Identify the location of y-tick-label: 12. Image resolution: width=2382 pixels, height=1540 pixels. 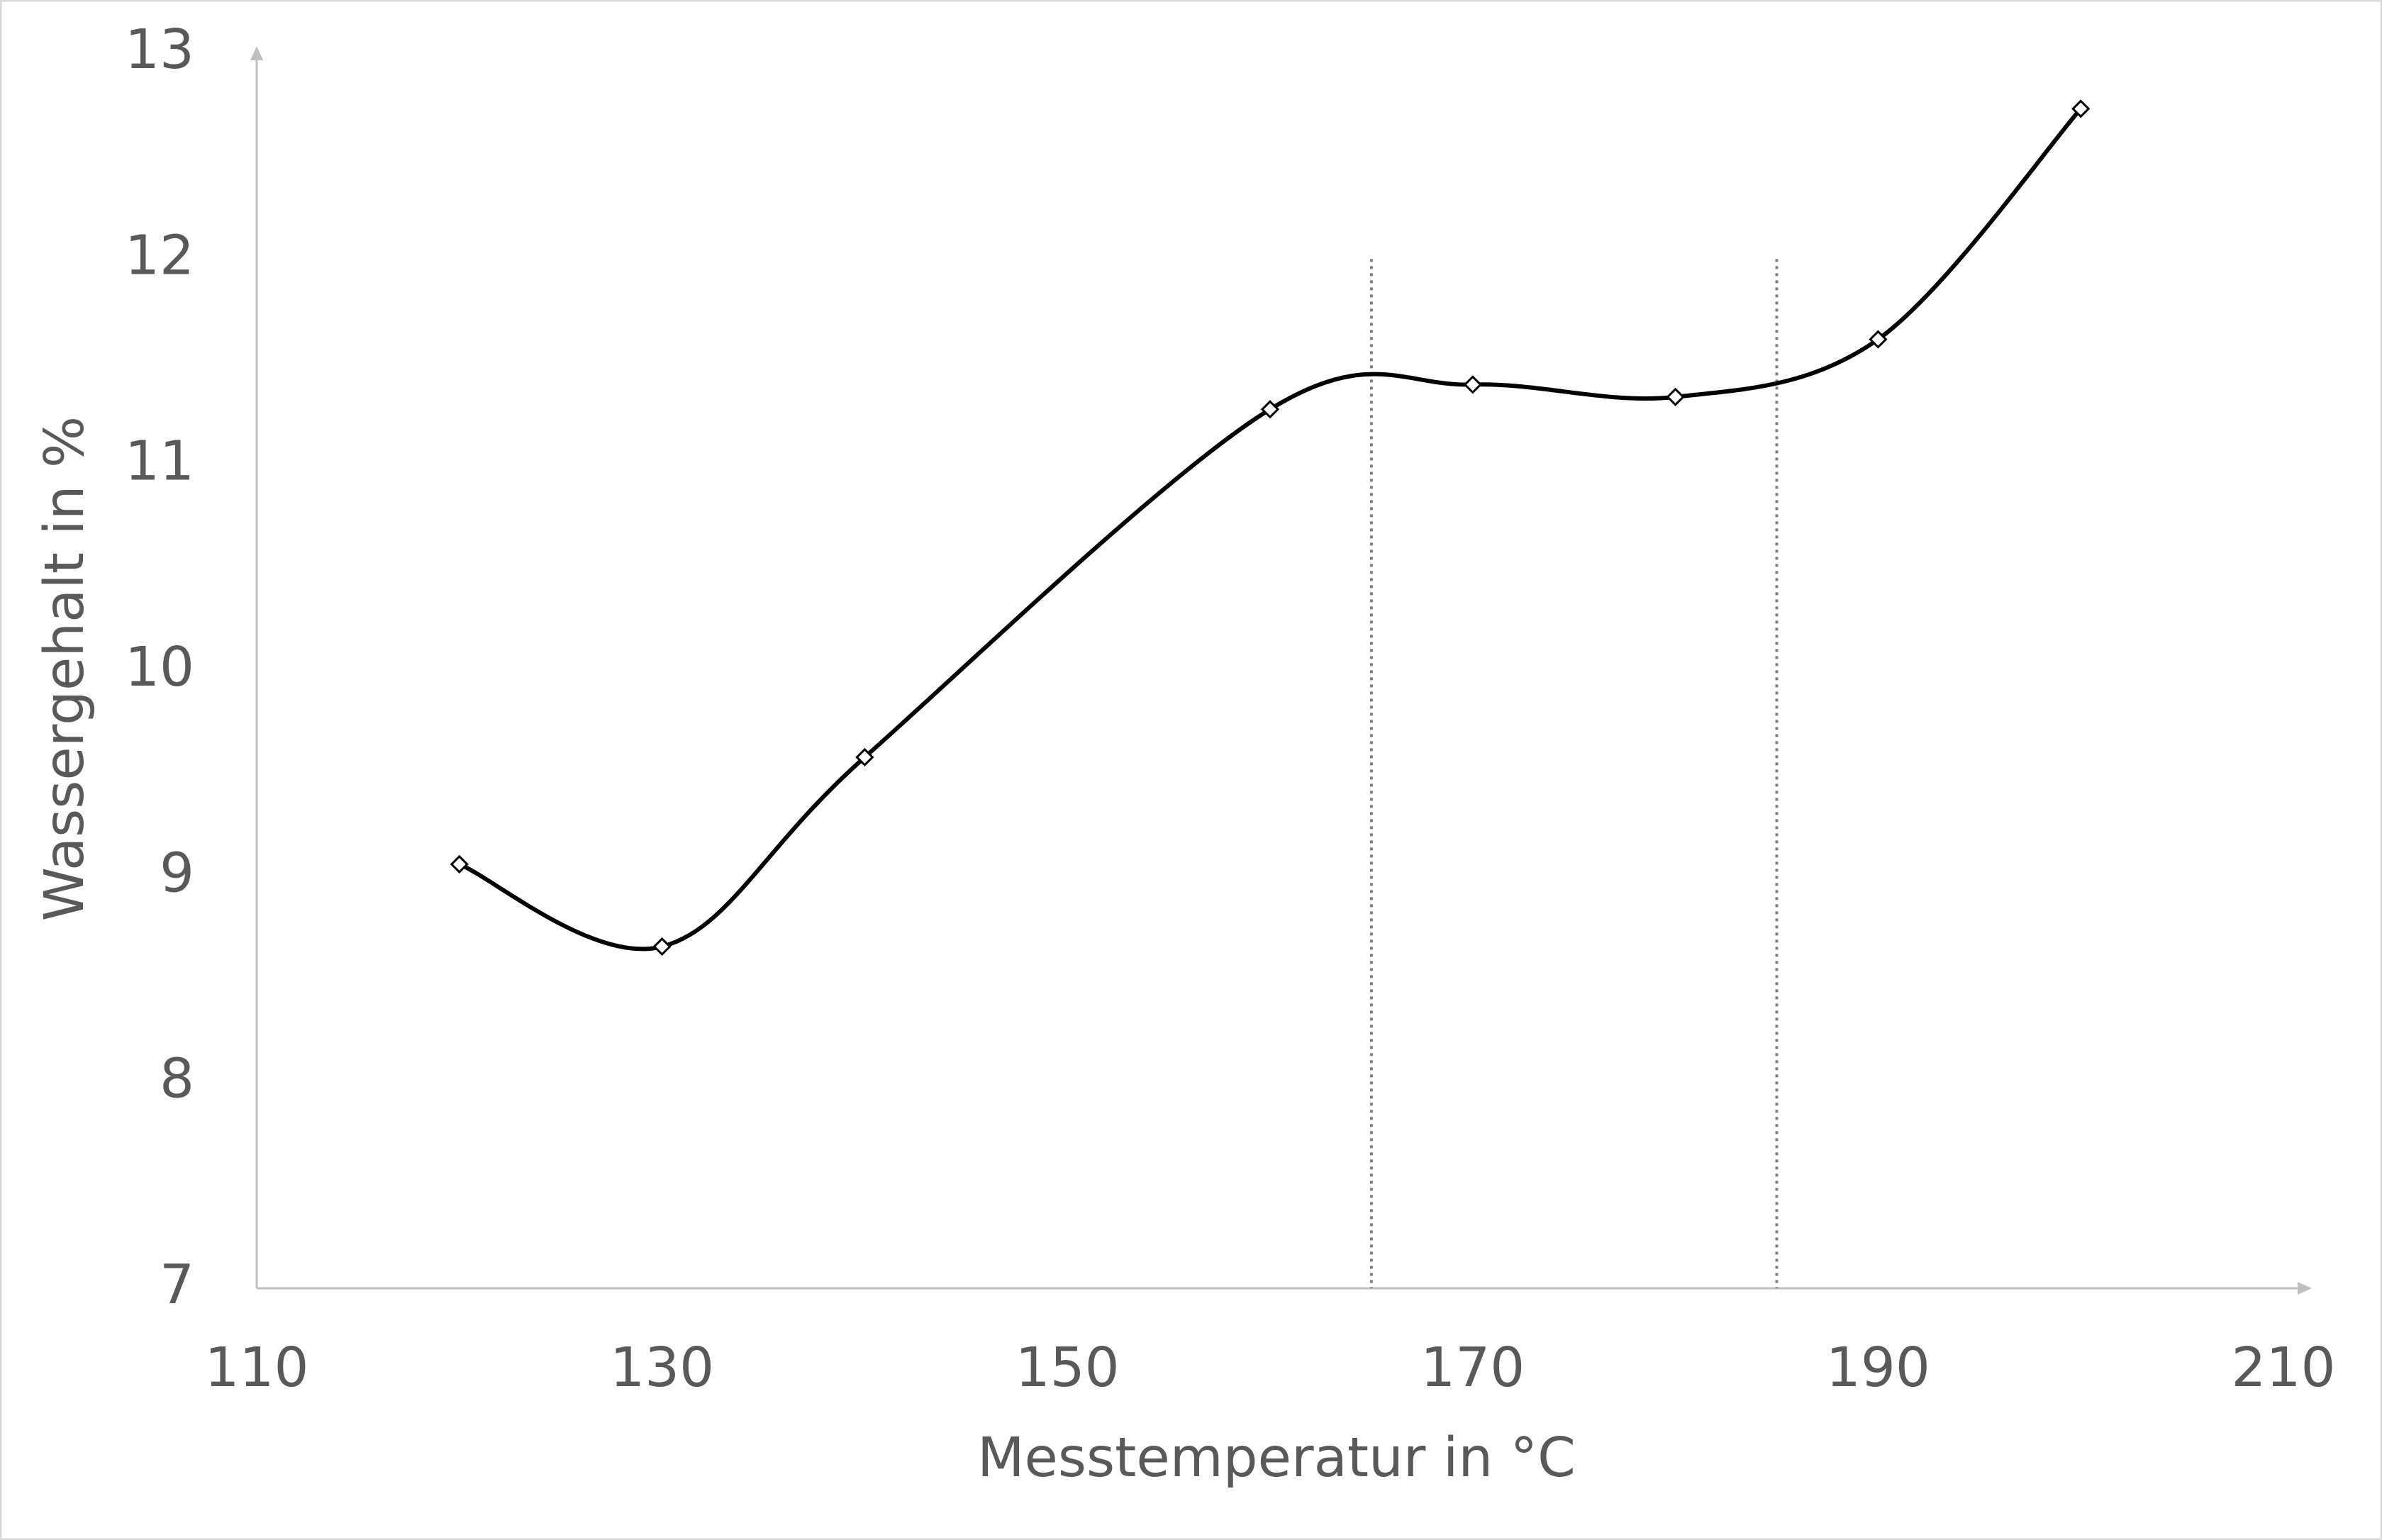
(159, 255).